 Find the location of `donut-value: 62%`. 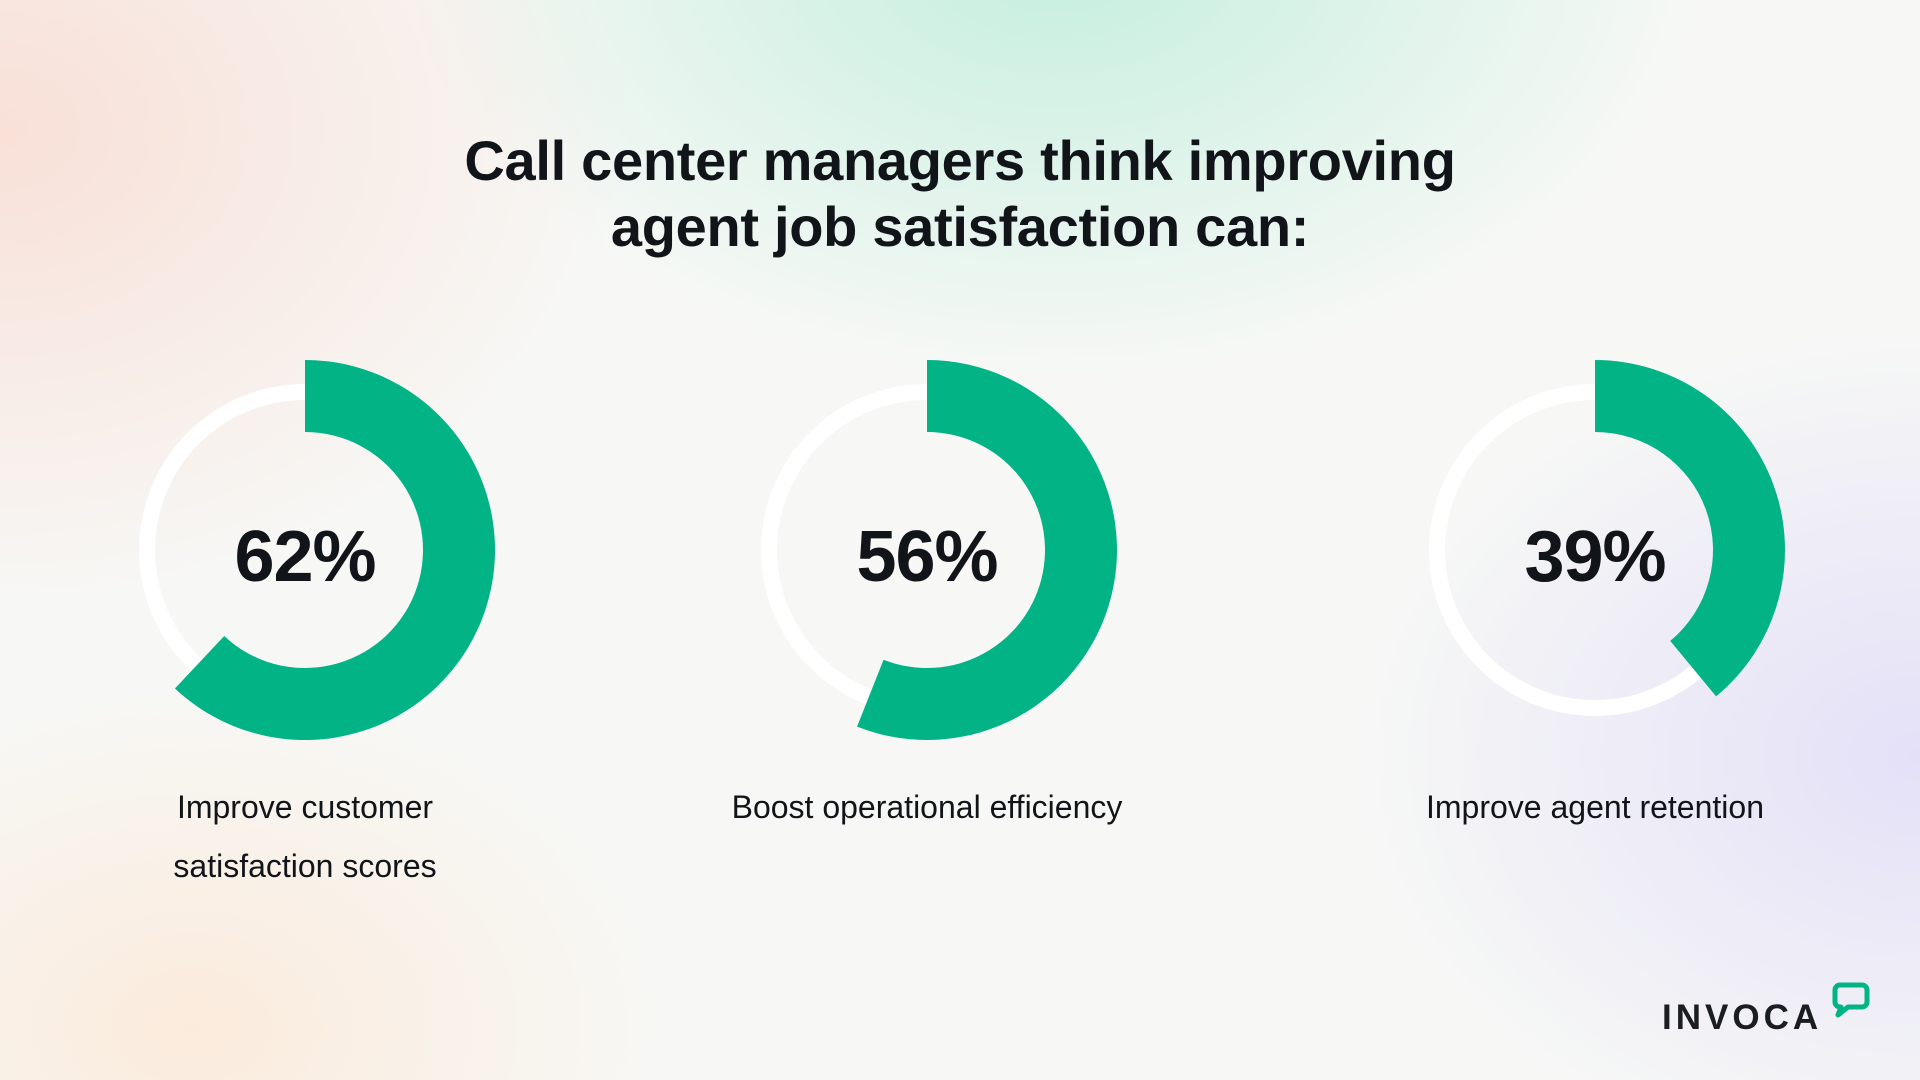

donut-value: 62% is located at coordinates (305, 557).